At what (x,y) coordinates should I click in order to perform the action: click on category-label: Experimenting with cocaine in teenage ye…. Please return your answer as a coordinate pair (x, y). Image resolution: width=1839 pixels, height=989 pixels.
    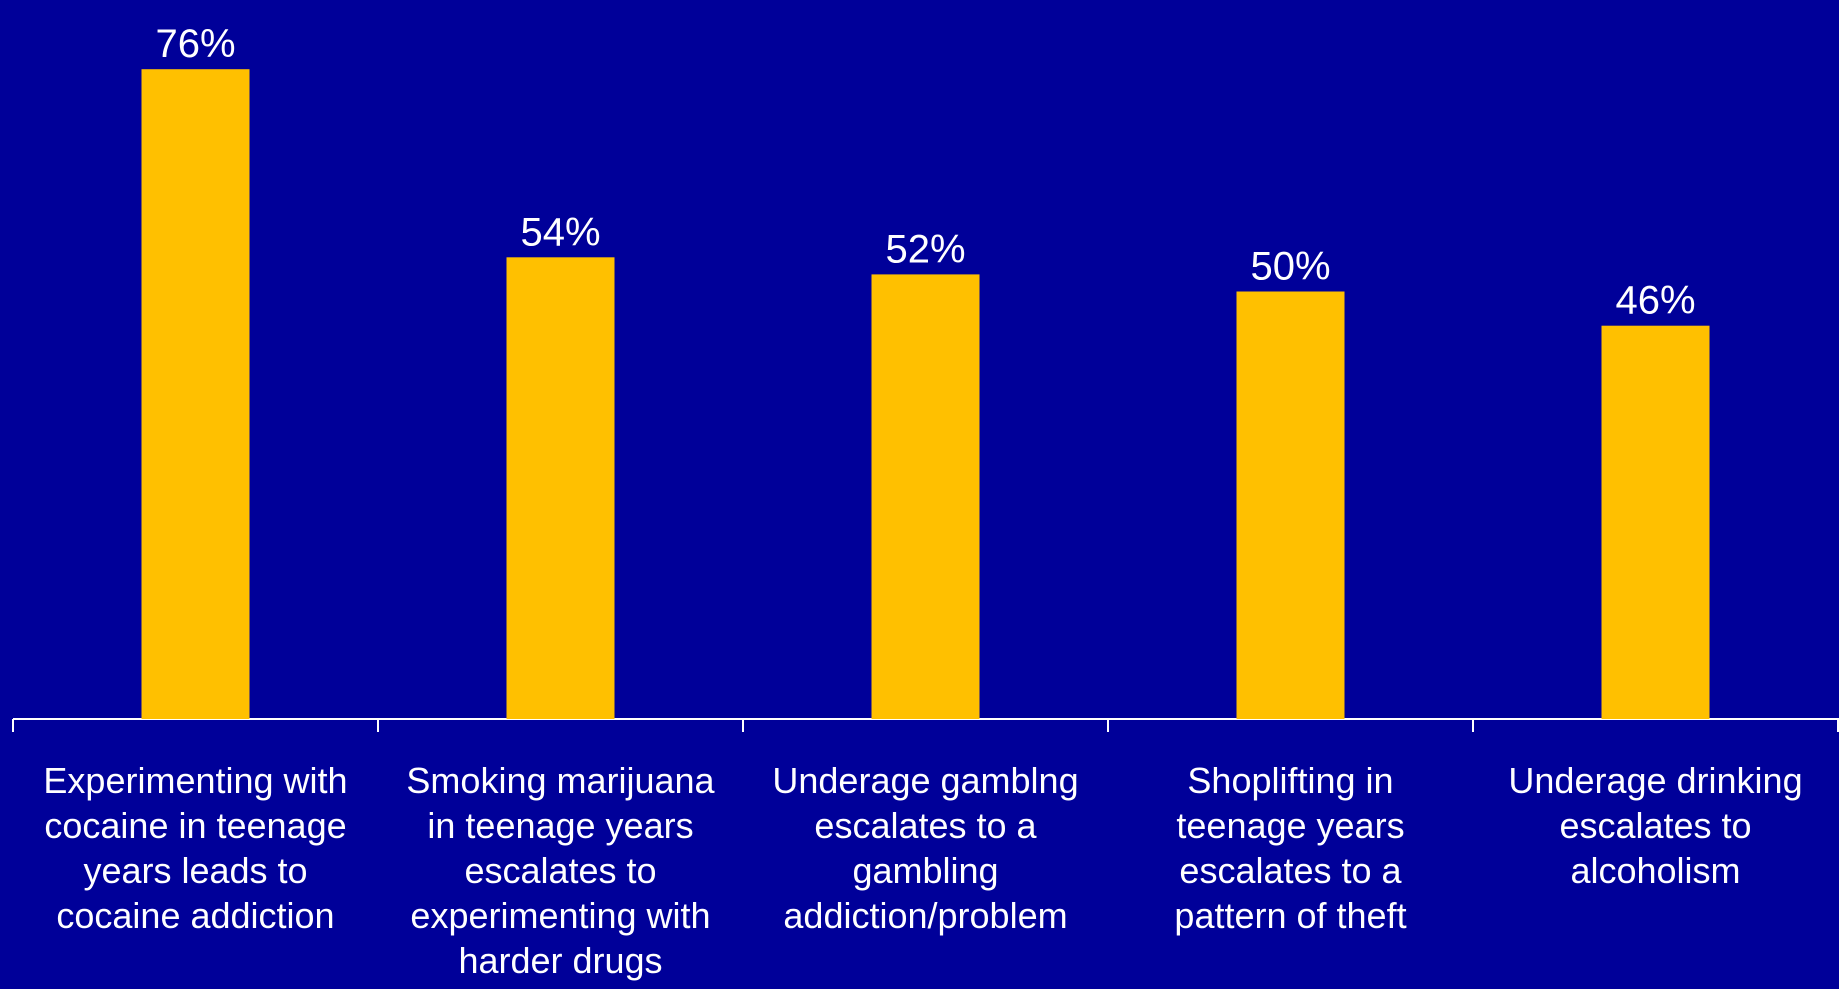
    Looking at the image, I should click on (195, 848).